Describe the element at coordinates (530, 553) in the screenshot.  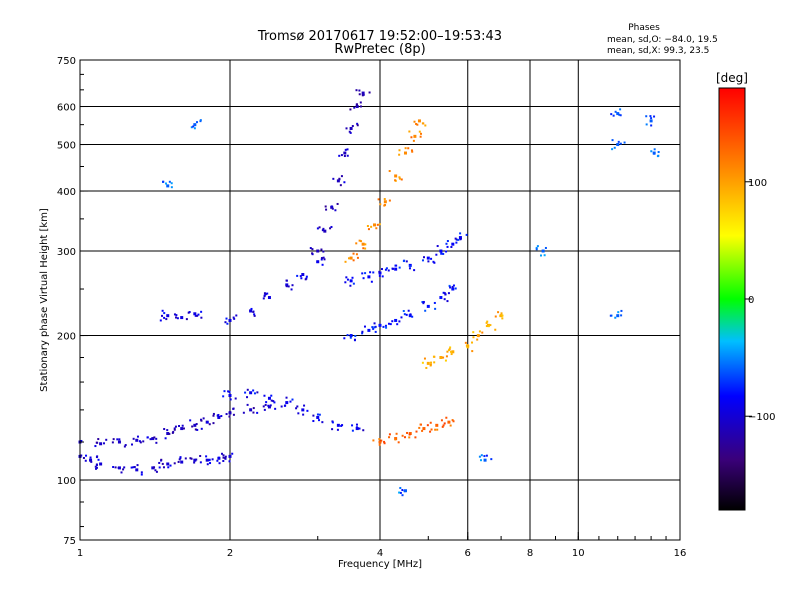
I see `x-tick-label: 8` at that location.